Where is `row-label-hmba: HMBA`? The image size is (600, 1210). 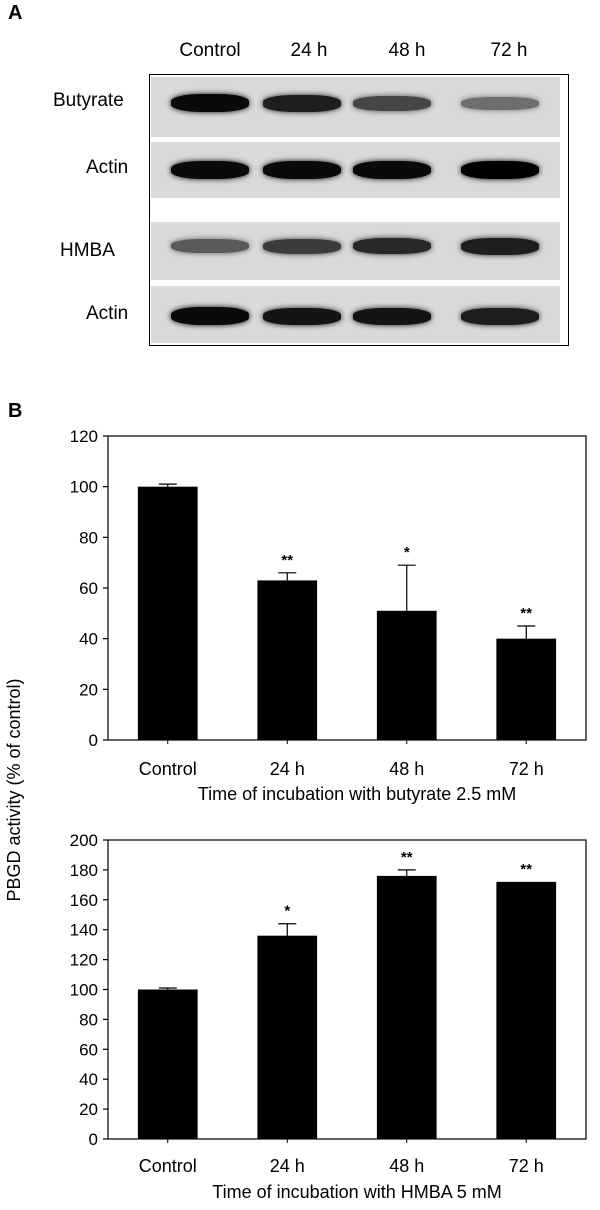
row-label-hmba: HMBA is located at coordinates (87, 250).